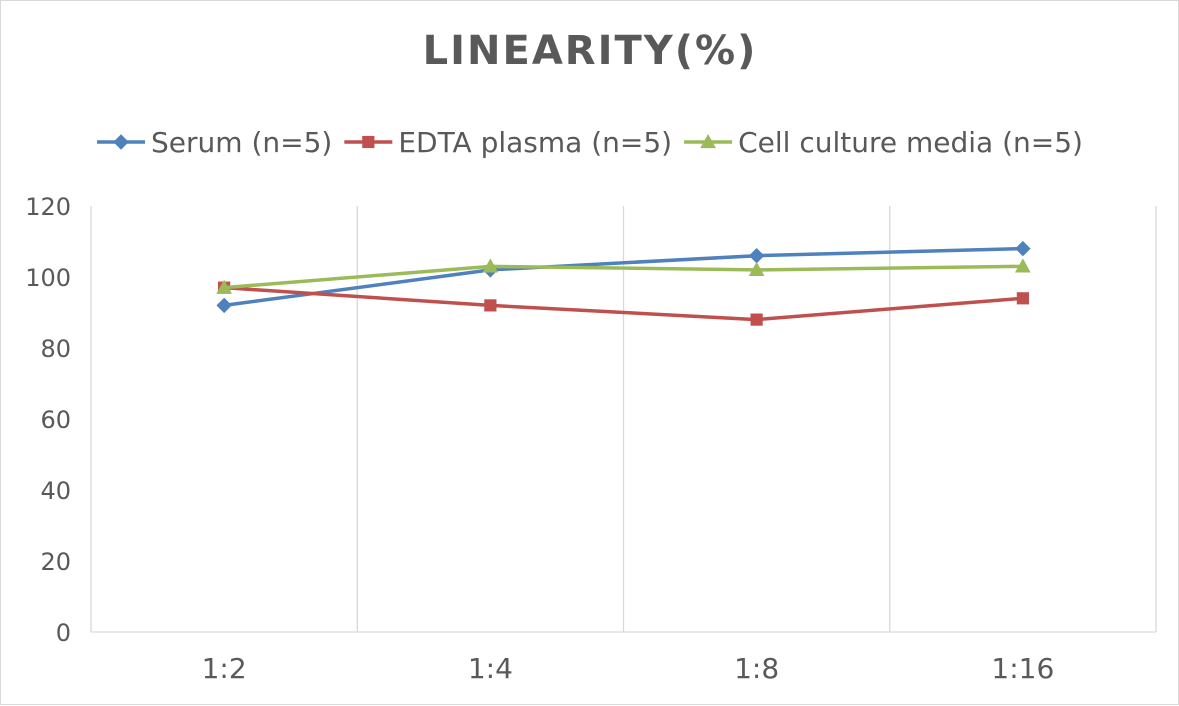  Describe the element at coordinates (48, 278) in the screenshot. I see `y-tick-label: 100` at that location.